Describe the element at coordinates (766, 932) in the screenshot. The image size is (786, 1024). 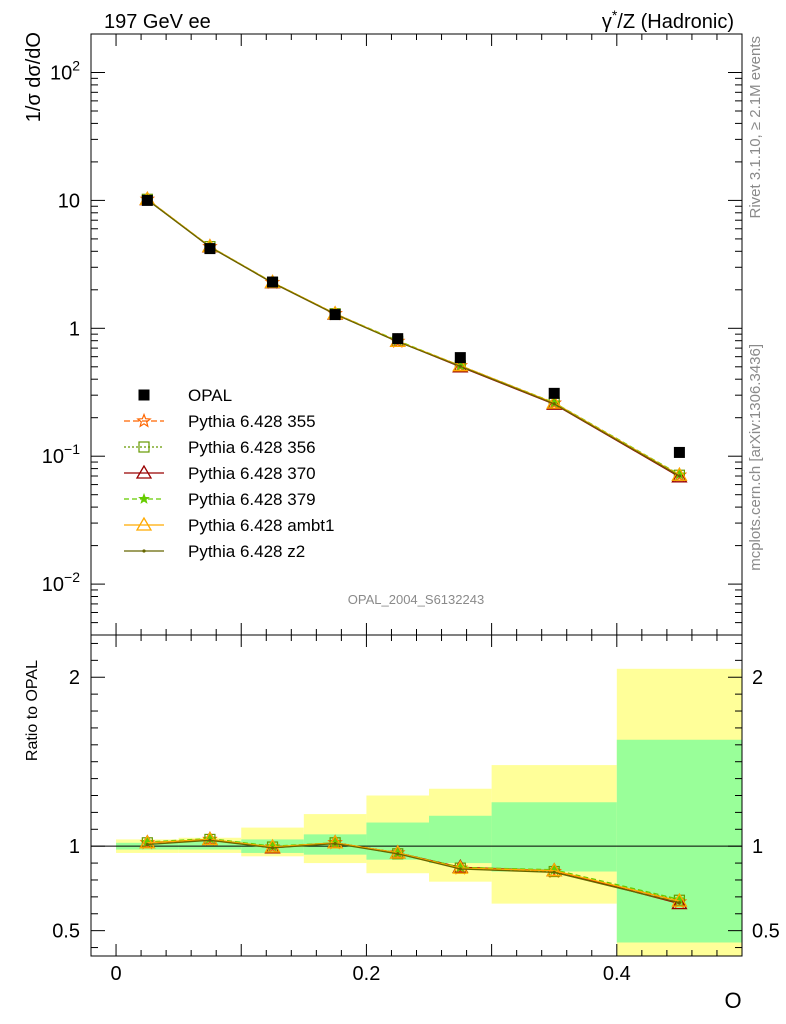
I see `y-tick-label-ratio-right: 0.5` at that location.